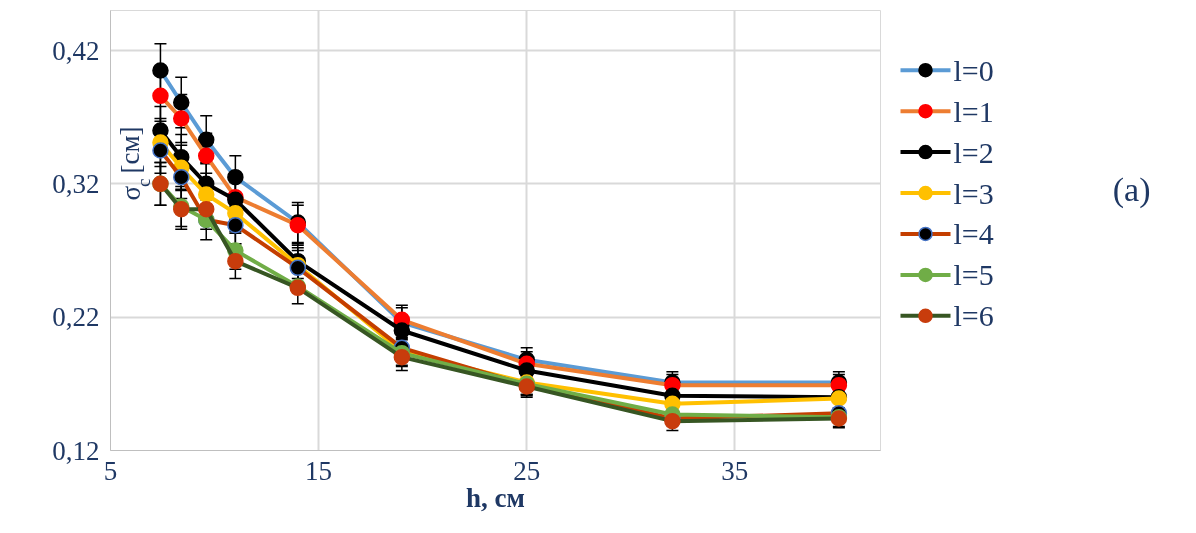 The image size is (1196, 533). What do you see at coordinates (76, 183) in the screenshot?
I see `y-tick-label: 0,32` at bounding box center [76, 183].